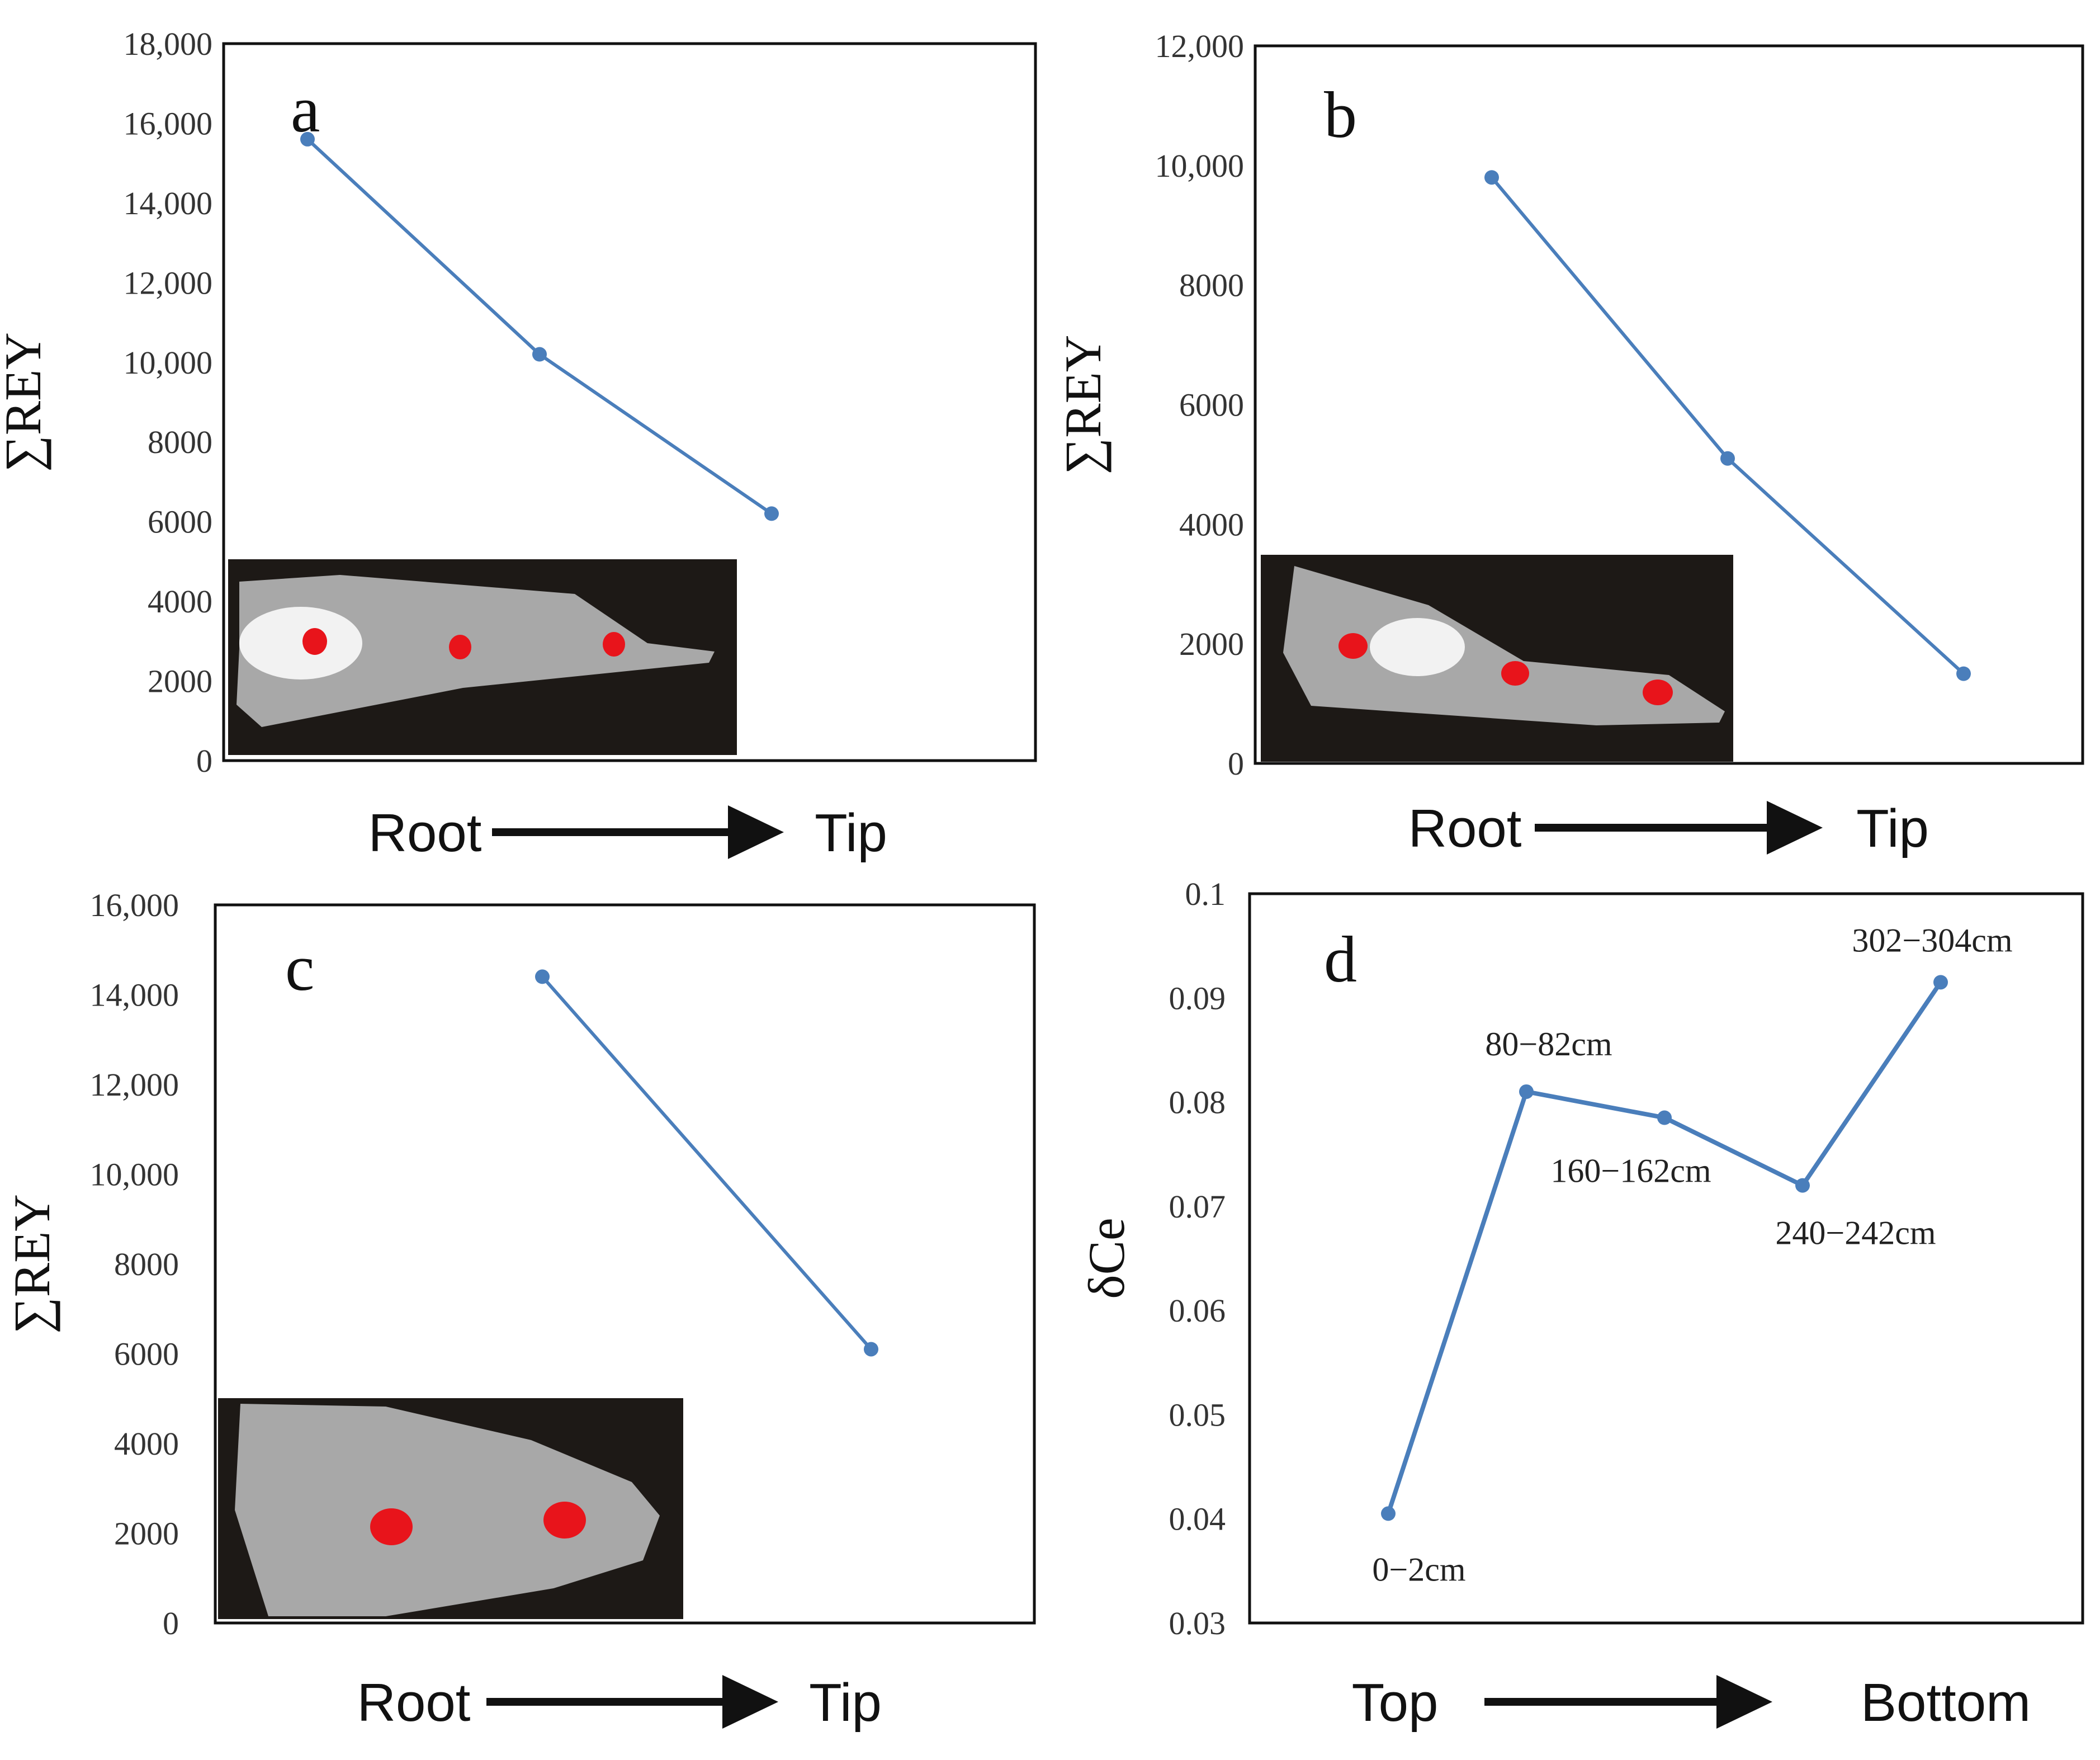 The image size is (2100, 1760). Describe the element at coordinates (707, 1163) in the screenshot. I see `series-line` at that location.